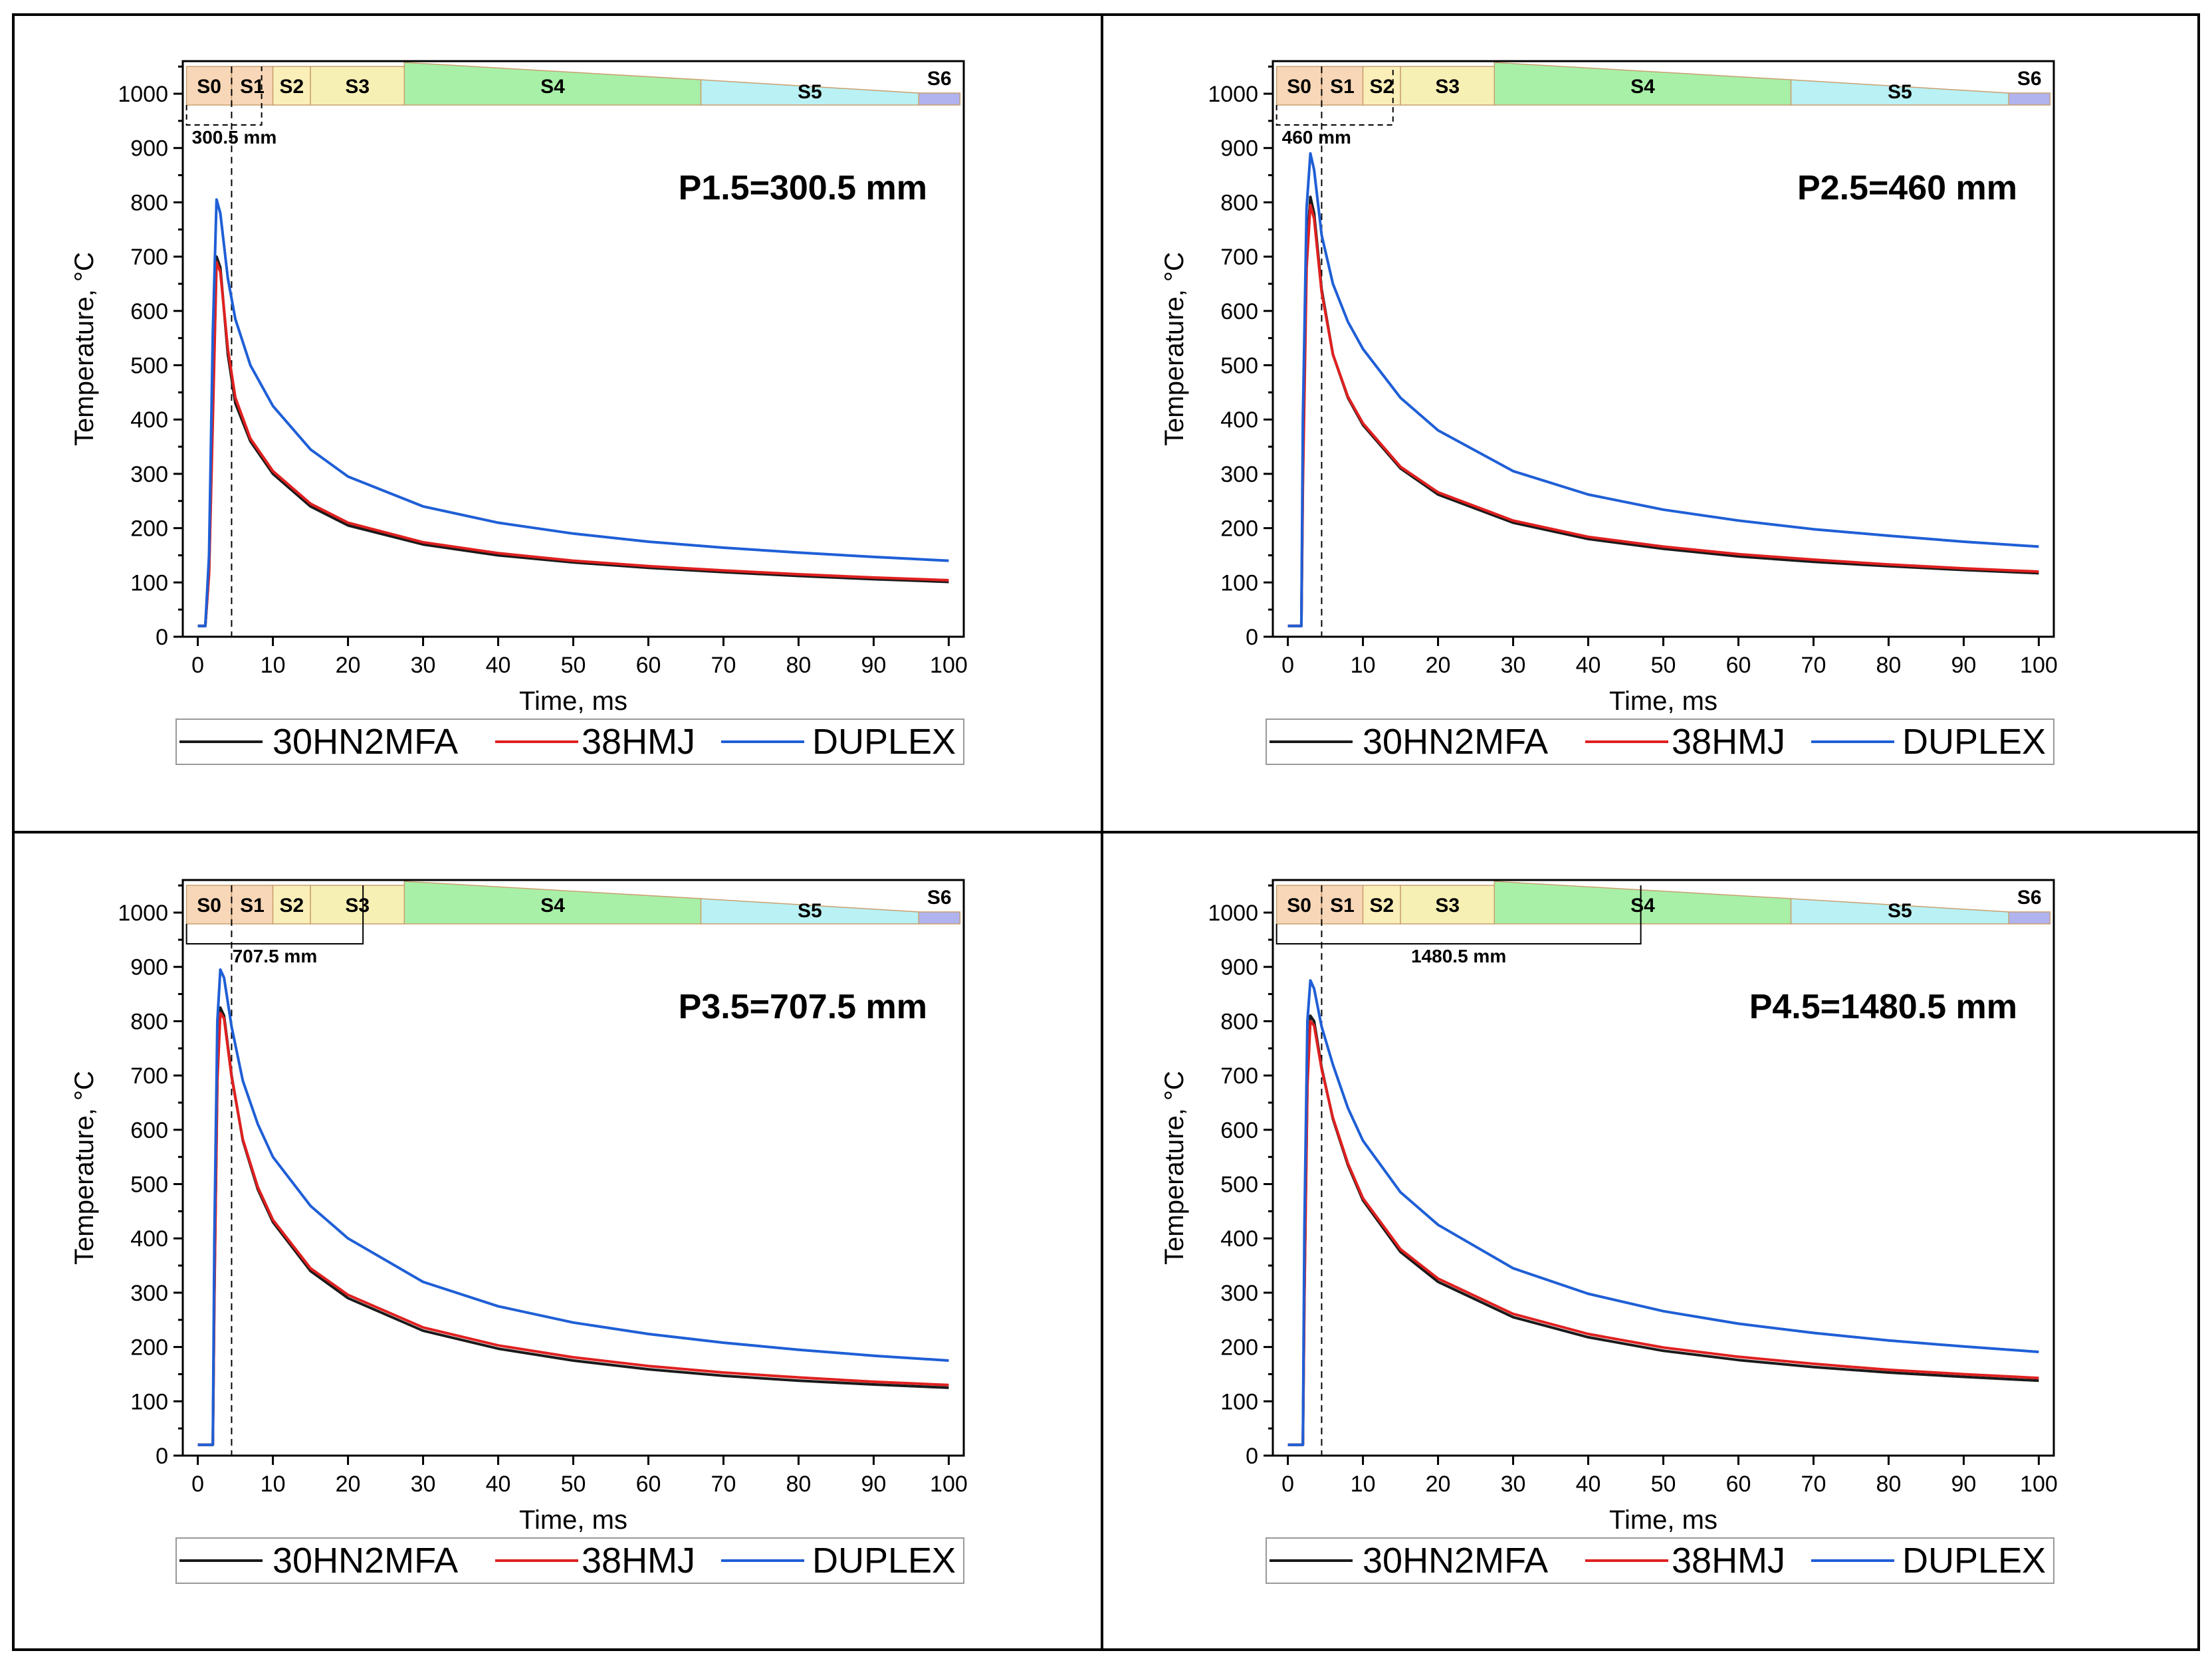 Image resolution: width=2212 pixels, height=1657 pixels. I want to click on distance-label: 300.5 mm, so click(234, 137).